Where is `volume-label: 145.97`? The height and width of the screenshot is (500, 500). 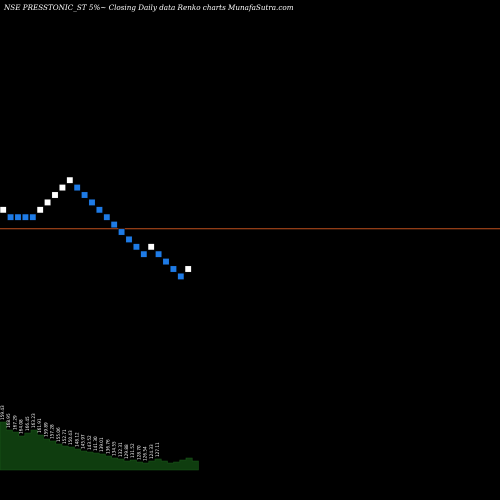
volume-label: 145.97 is located at coordinates (83, 441).